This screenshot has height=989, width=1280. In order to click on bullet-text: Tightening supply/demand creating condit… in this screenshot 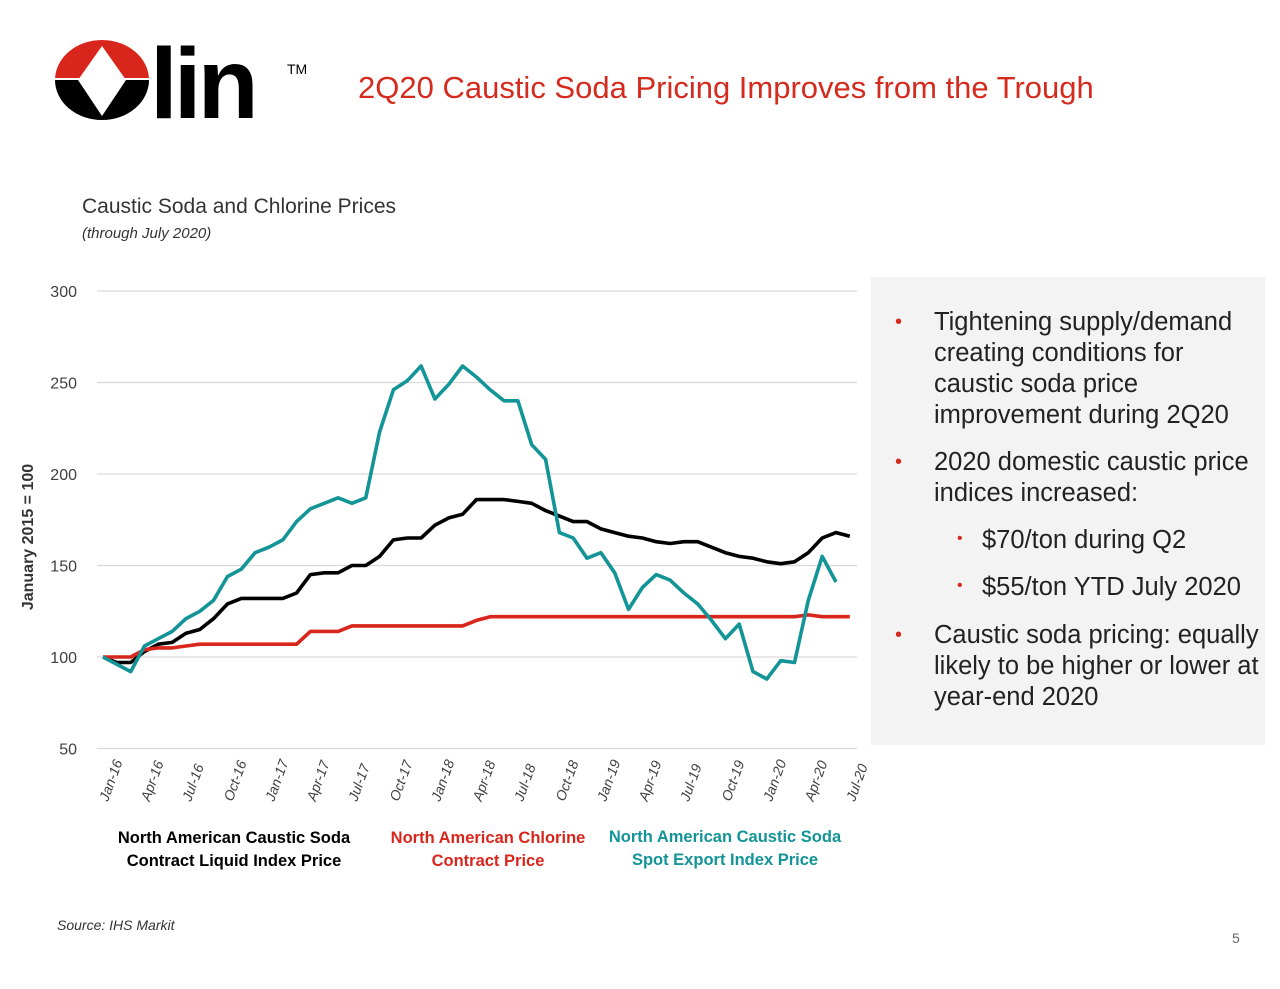, I will do `click(1083, 368)`.